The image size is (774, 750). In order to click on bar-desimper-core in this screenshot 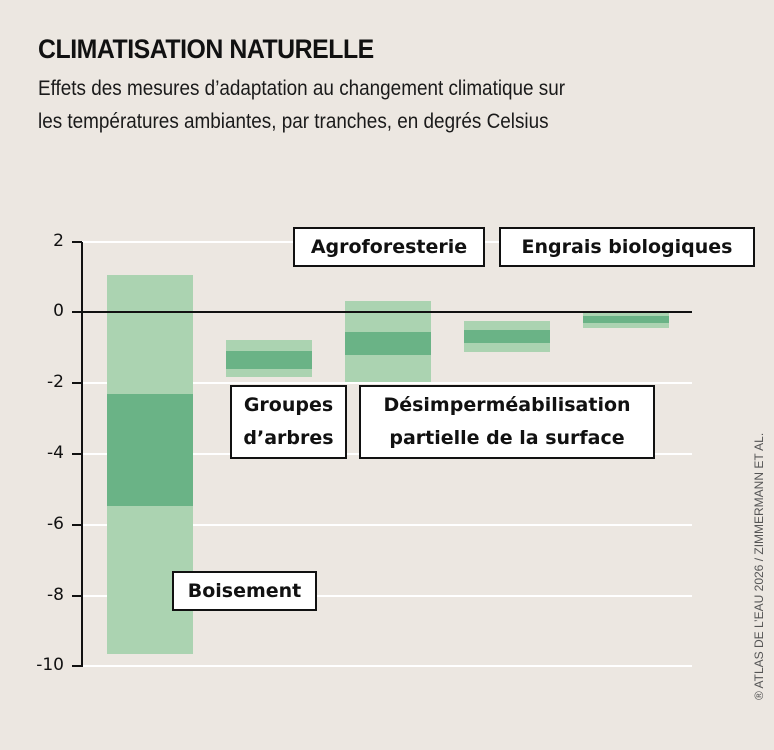, I will do `click(388, 343)`.